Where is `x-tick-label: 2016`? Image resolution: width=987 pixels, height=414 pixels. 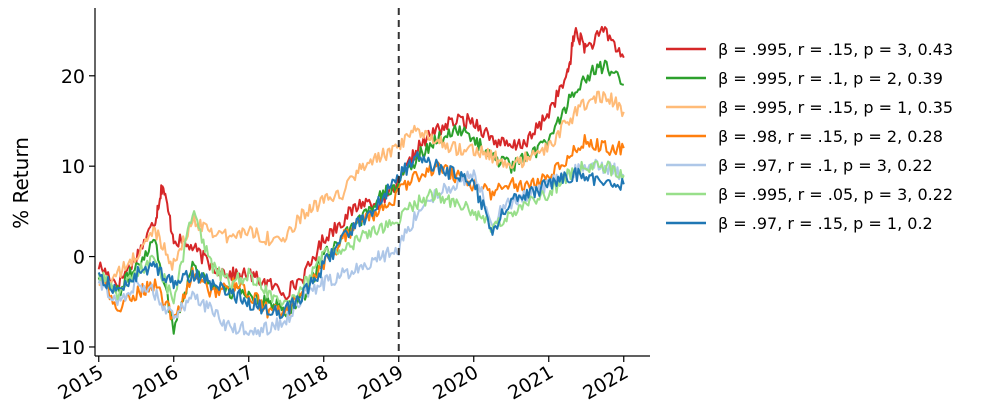 x-tick-label: 2016 is located at coordinates (155, 382).